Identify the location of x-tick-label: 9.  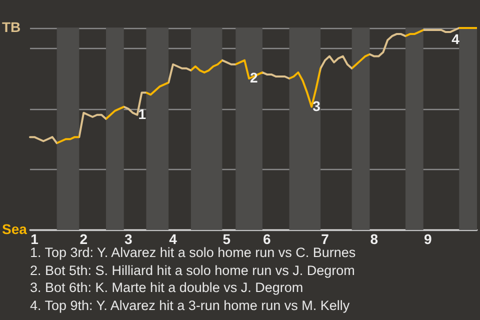
(428, 239).